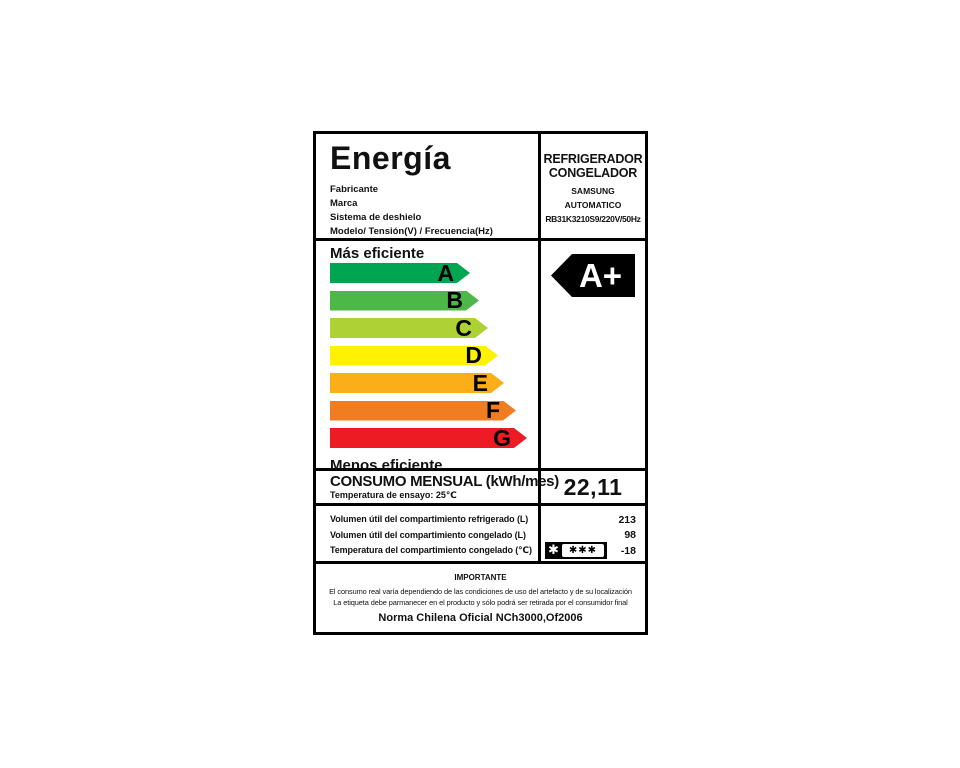 The image size is (960, 768). Describe the element at coordinates (386, 465) in the screenshot. I see `less-efficient-caption: Menos eficiente` at that location.